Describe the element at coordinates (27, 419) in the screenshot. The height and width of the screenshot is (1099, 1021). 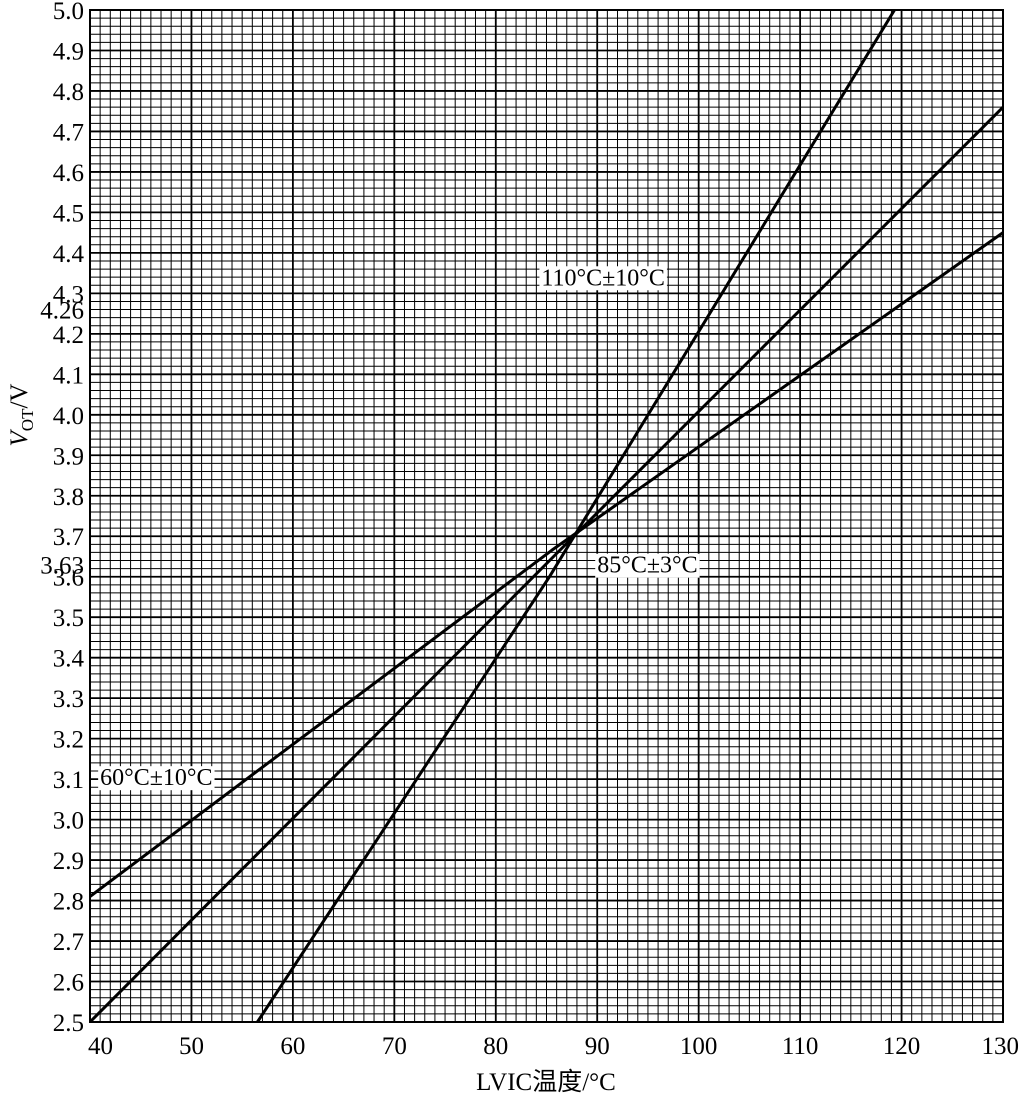
I see `y-axis-label-sub: OT` at that location.